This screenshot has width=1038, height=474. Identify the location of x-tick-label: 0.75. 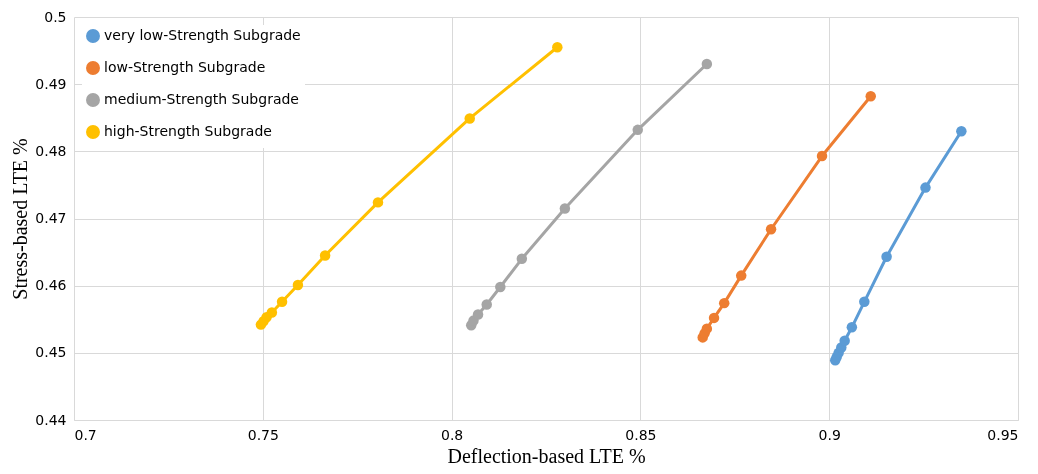
(263, 434).